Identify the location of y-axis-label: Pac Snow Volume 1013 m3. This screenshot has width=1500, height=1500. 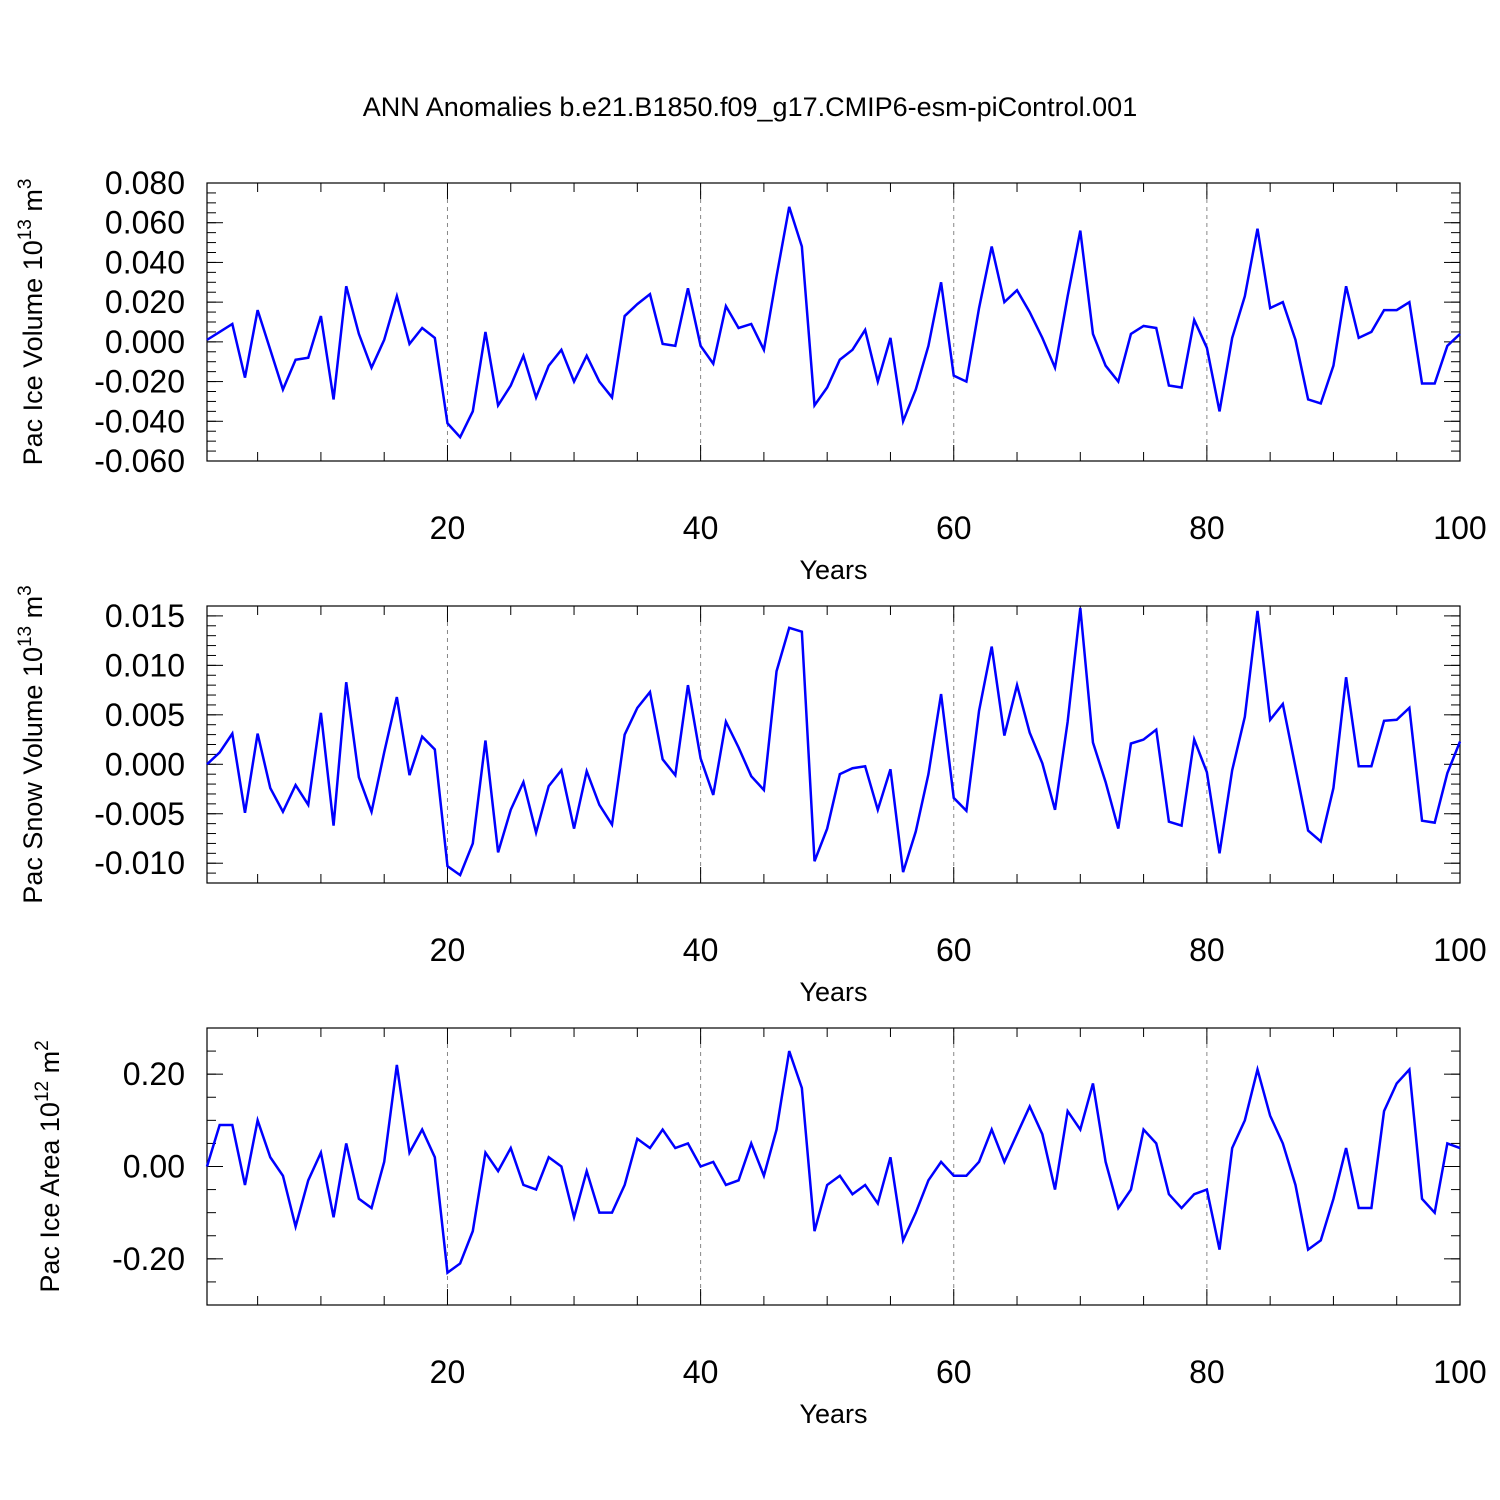
(31, 744).